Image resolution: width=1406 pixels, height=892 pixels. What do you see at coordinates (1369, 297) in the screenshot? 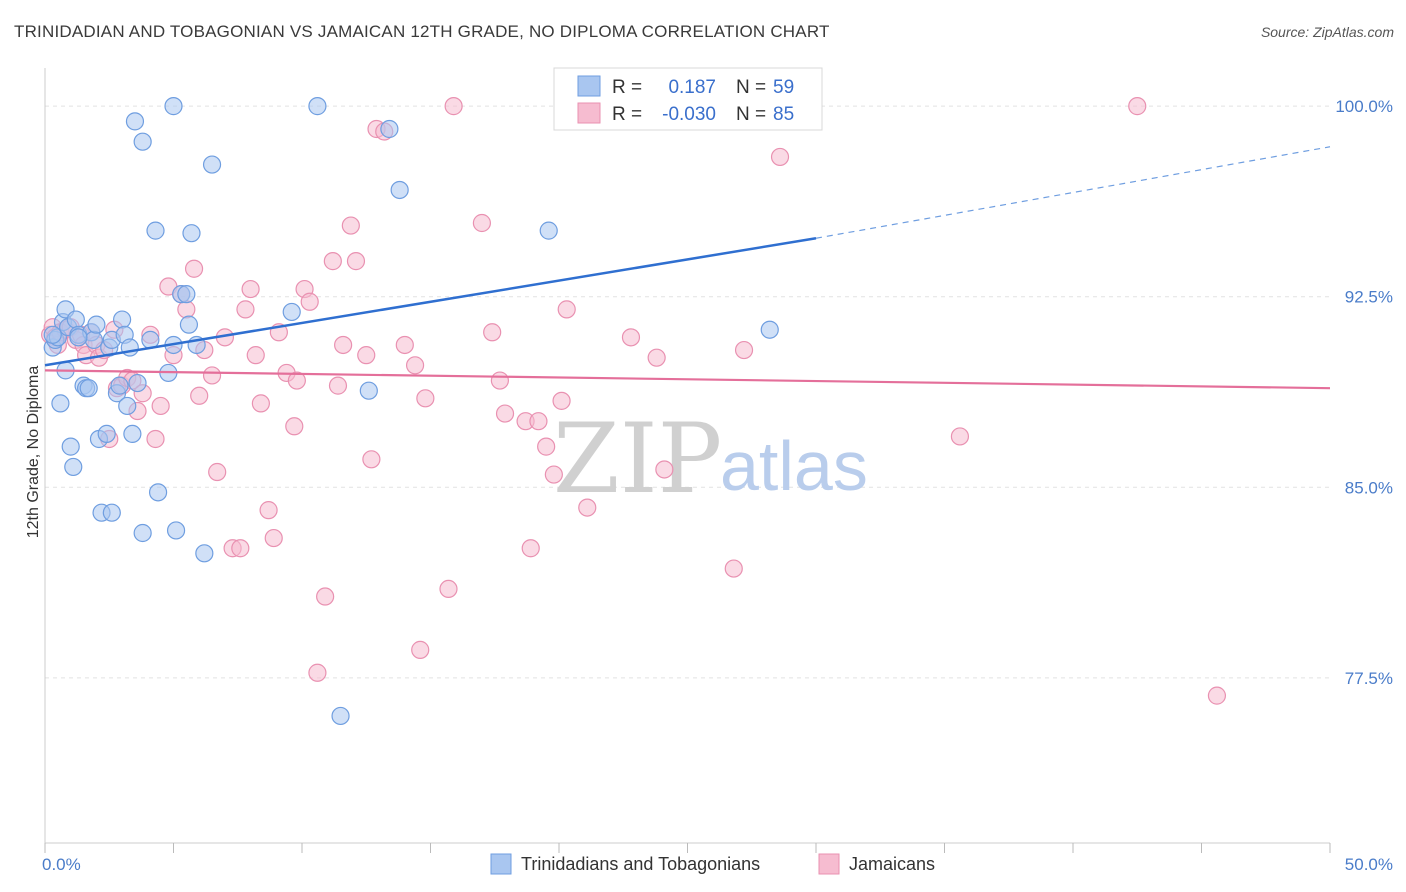
I see `y-tick-label-2: 92.5%` at bounding box center [1369, 297].